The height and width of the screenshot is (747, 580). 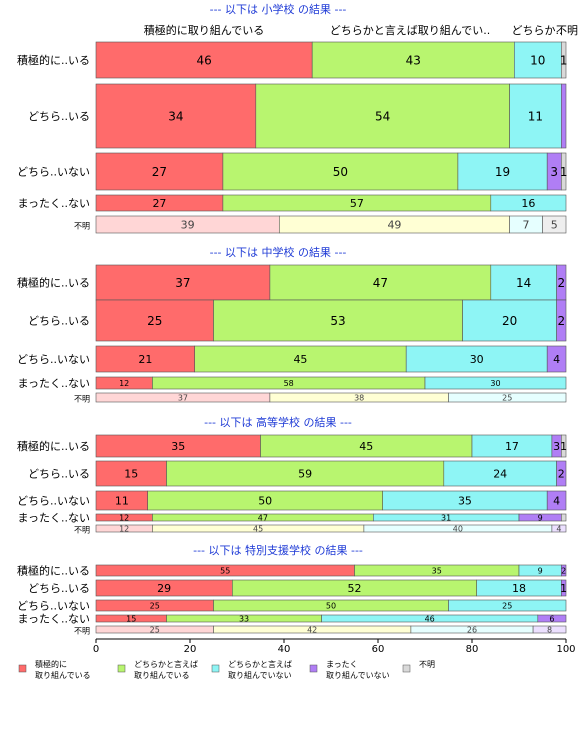 What do you see at coordinates (437, 570) in the screenshot?
I see `data-label: 35` at bounding box center [437, 570].